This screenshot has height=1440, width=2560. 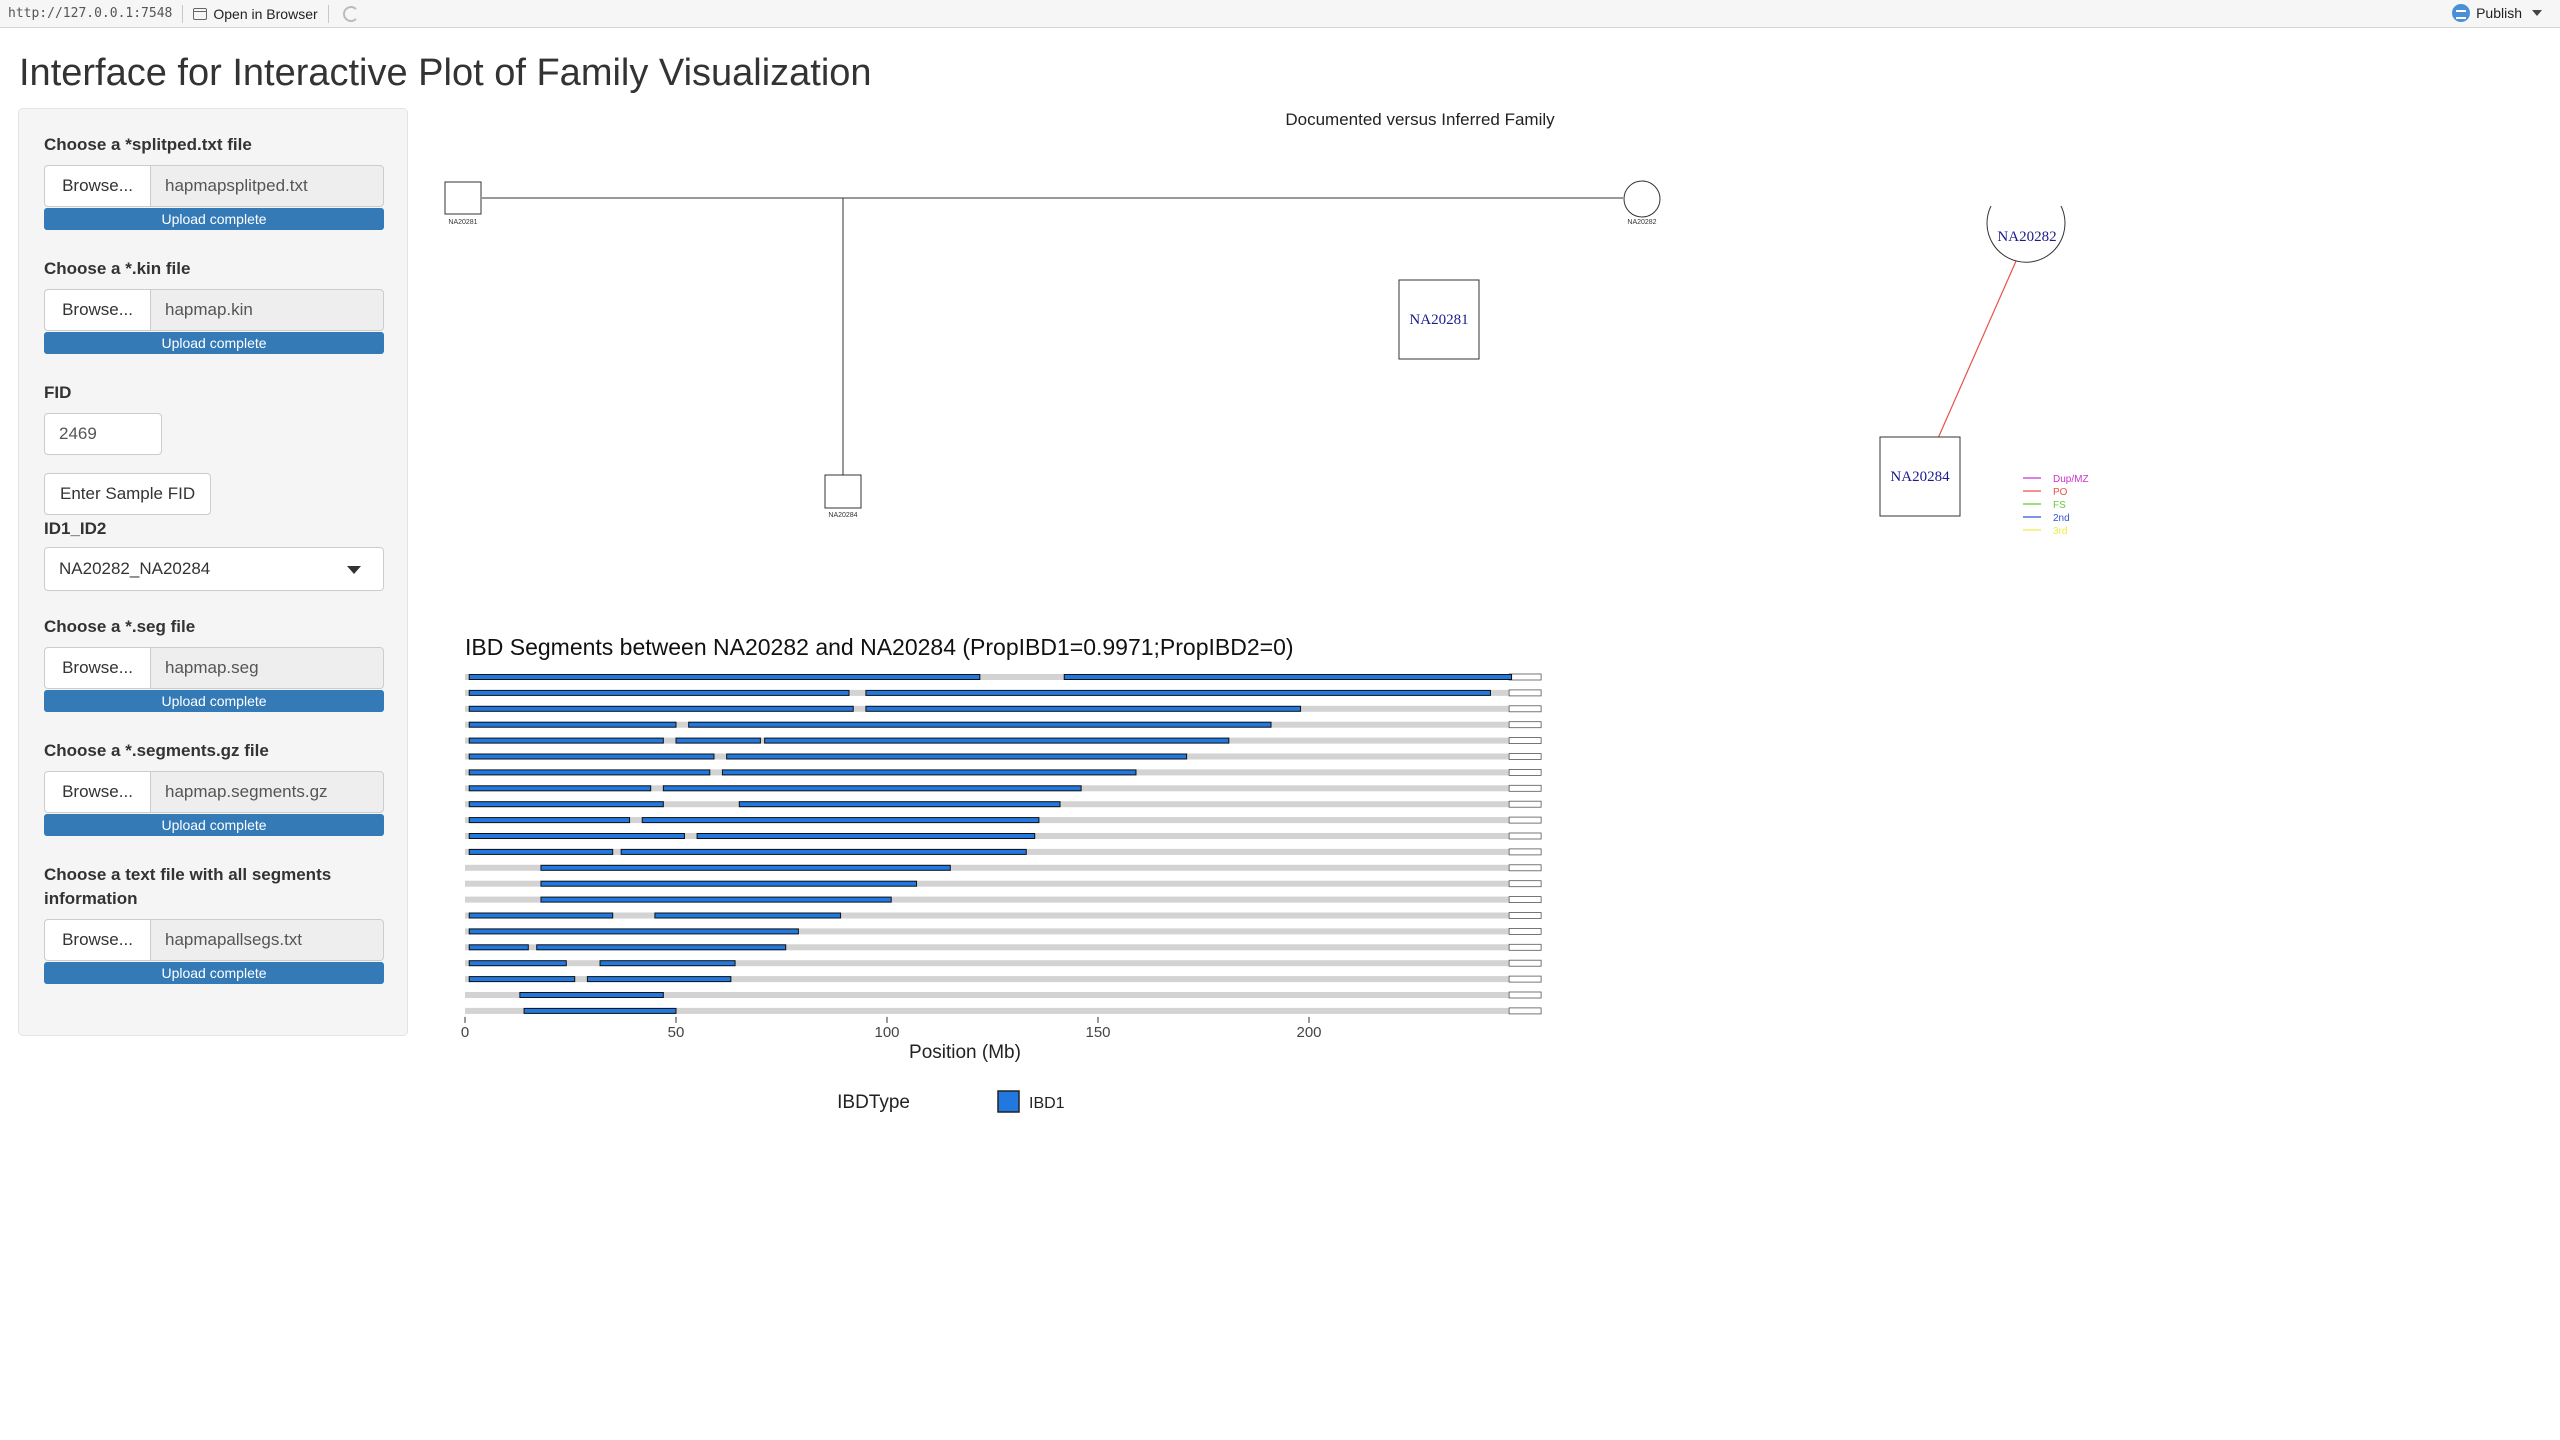 What do you see at coordinates (676, 1032) in the screenshot?
I see `x-tick-label-50: 50` at bounding box center [676, 1032].